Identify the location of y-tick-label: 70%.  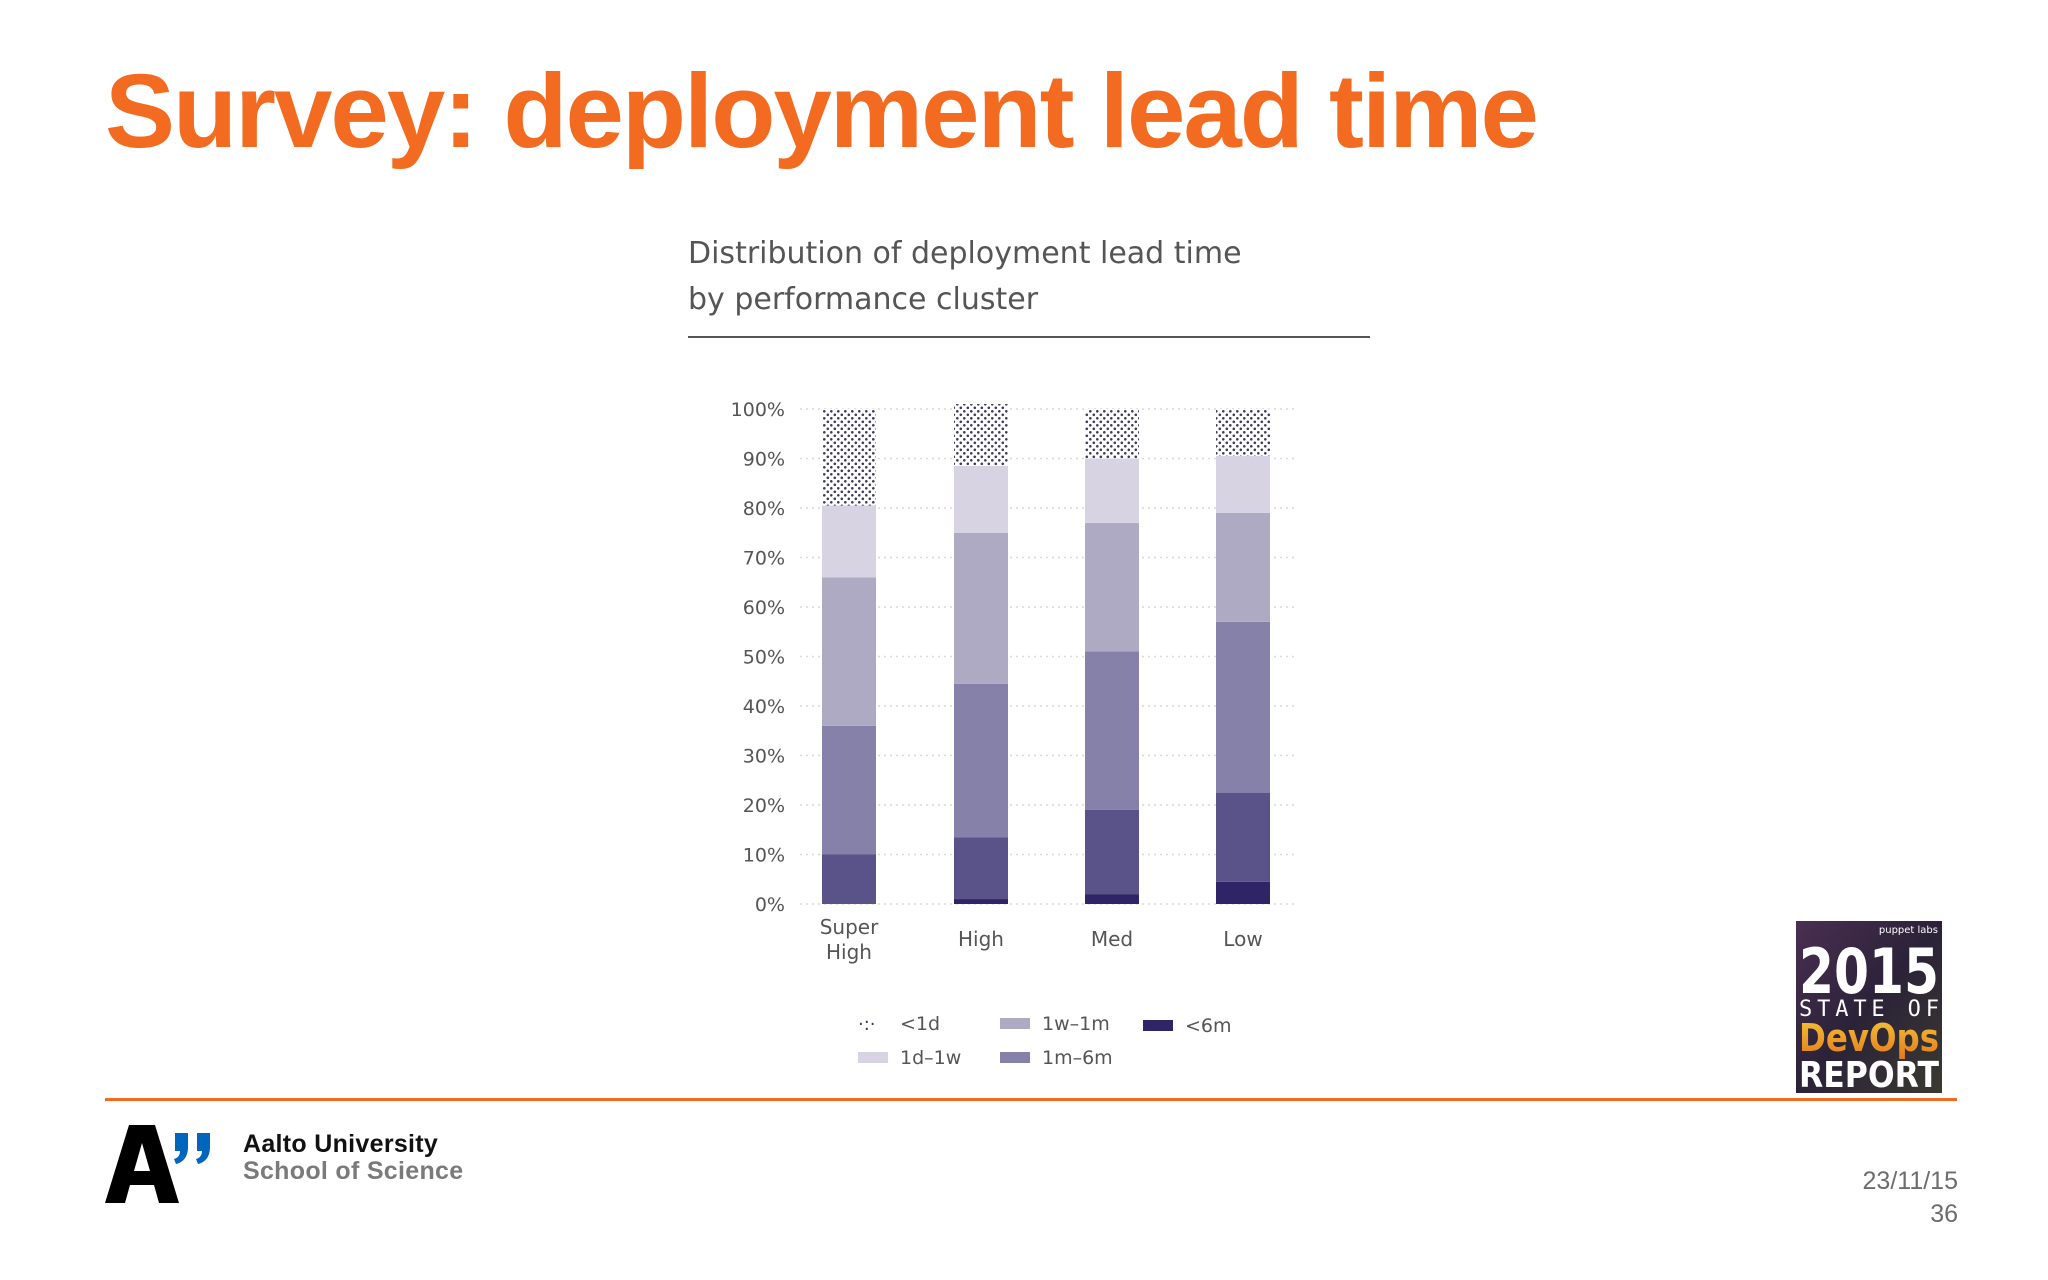
(764, 559).